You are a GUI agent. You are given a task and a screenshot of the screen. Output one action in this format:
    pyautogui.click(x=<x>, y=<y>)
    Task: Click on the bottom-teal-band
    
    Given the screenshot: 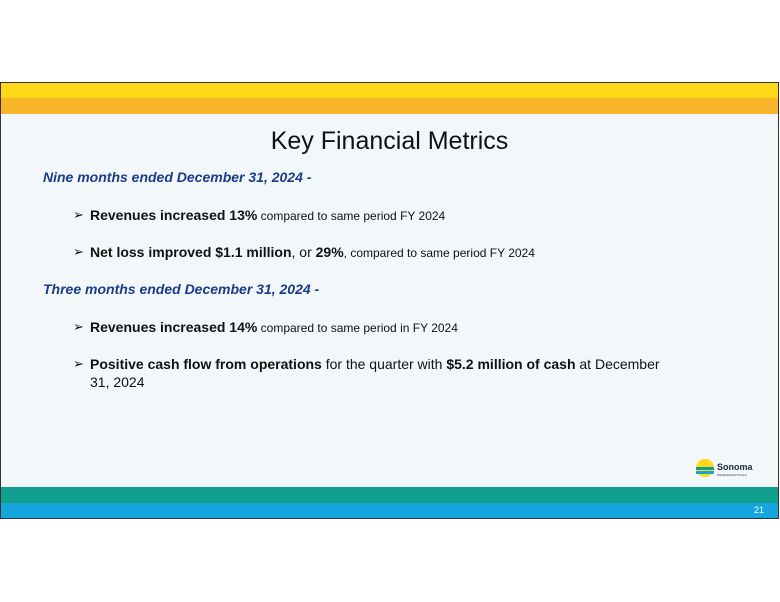 What is the action you would take?
    pyautogui.click(x=389, y=495)
    